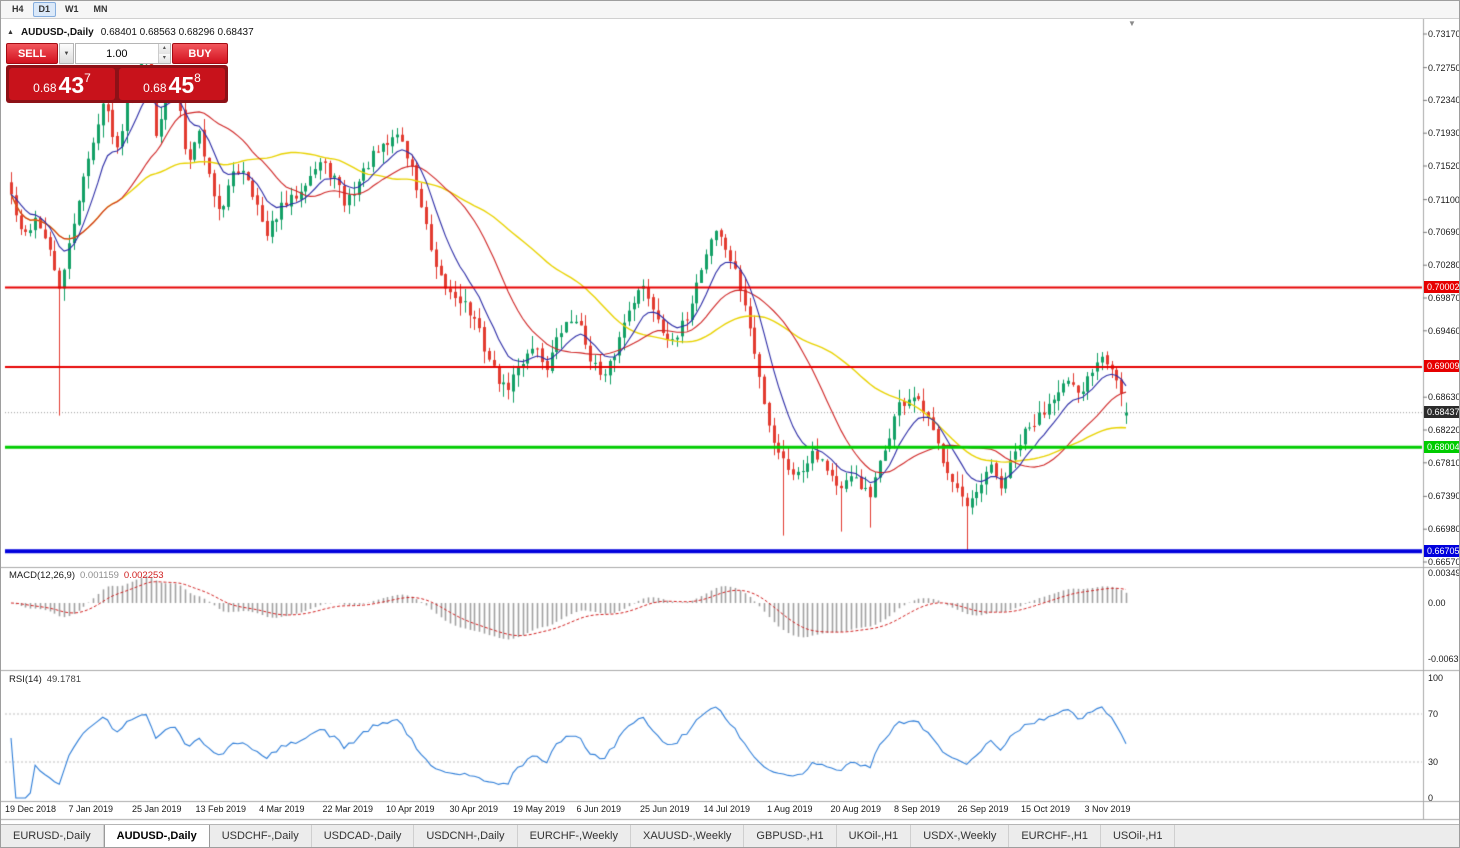  What do you see at coordinates (1055, 836) in the screenshot?
I see `chart-tab-eurchf-h1: EURCHF-,H1` at bounding box center [1055, 836].